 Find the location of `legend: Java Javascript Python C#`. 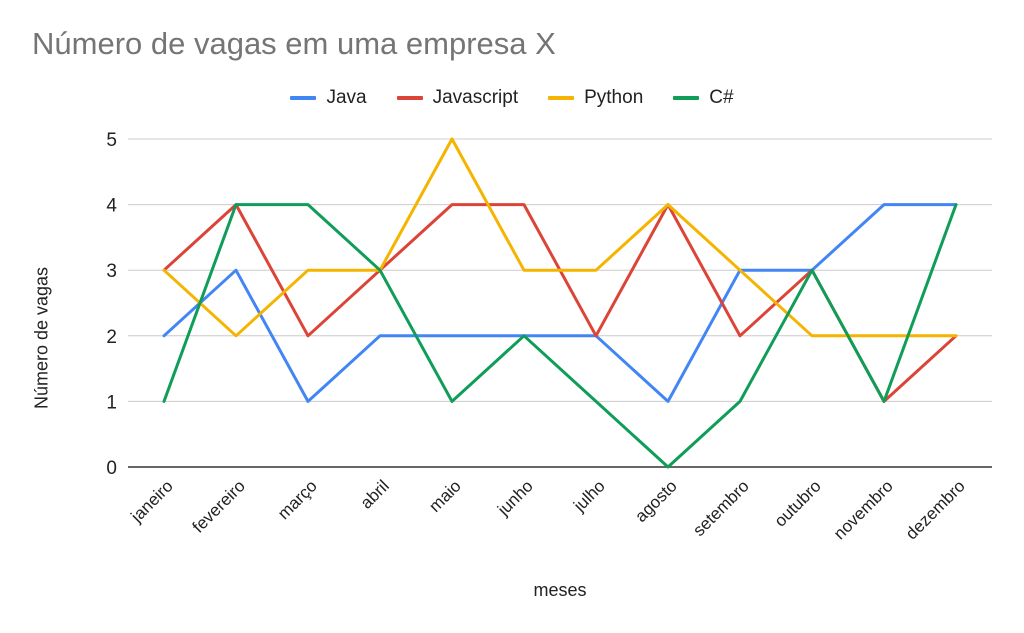

legend: Java Javascript Python C# is located at coordinates (512, 98).